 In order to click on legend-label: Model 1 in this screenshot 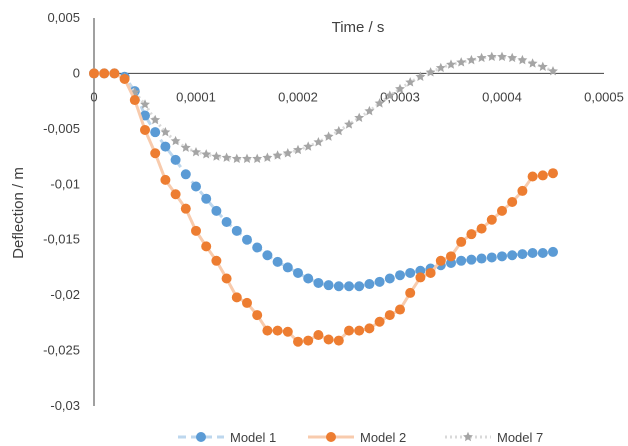, I will do `click(253, 437)`.